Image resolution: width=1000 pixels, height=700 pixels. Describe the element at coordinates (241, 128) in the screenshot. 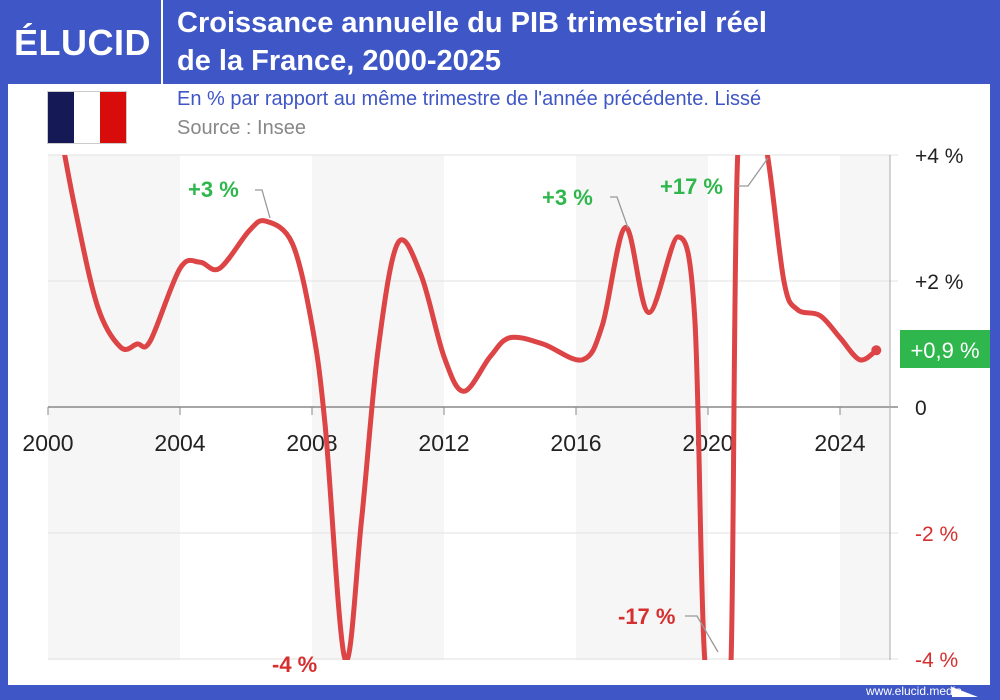

I see `chart-source: Source : Insee` at that location.